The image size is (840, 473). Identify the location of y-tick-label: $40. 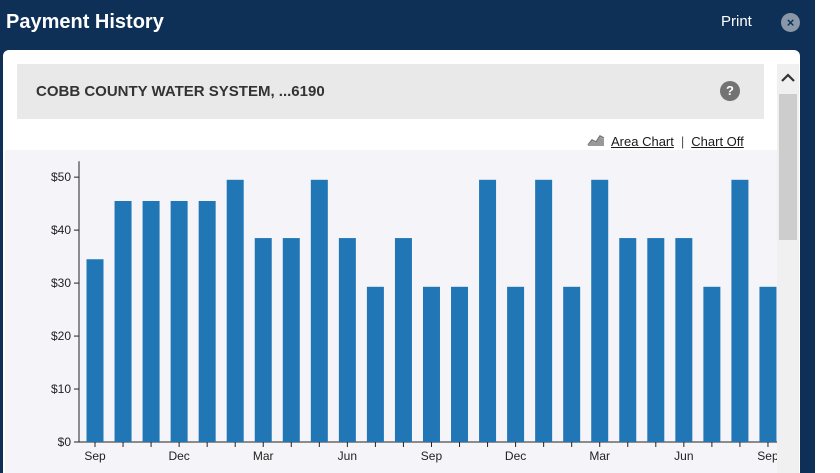
(61, 230).